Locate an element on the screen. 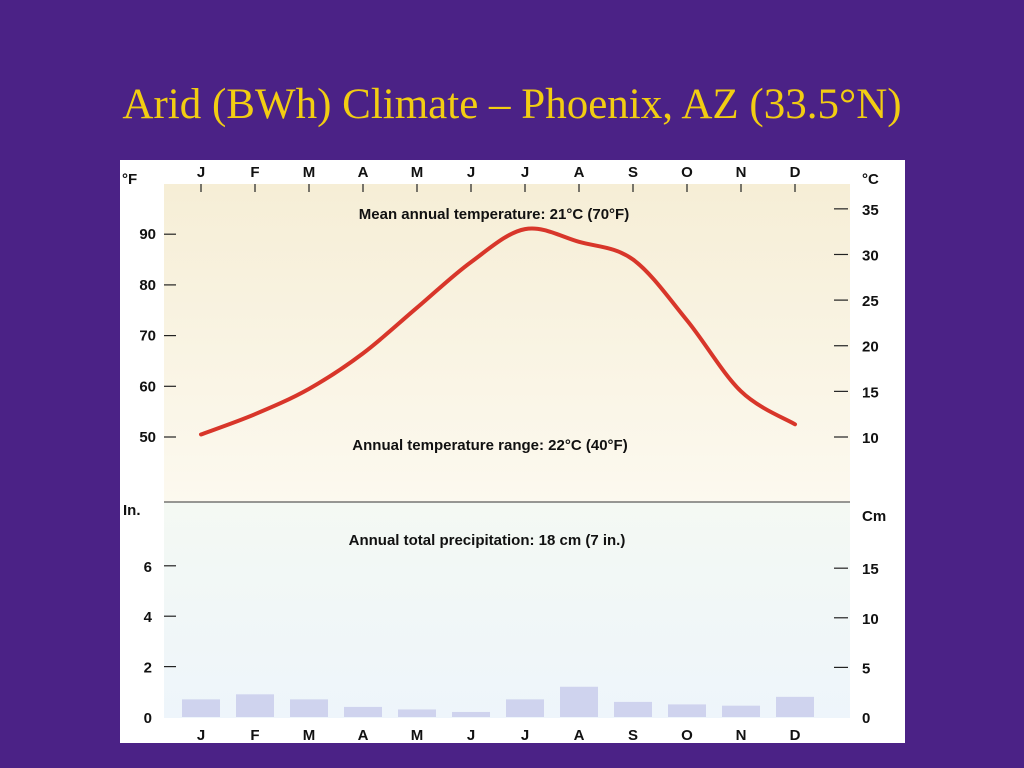  month-label-top: F is located at coordinates (254, 172).